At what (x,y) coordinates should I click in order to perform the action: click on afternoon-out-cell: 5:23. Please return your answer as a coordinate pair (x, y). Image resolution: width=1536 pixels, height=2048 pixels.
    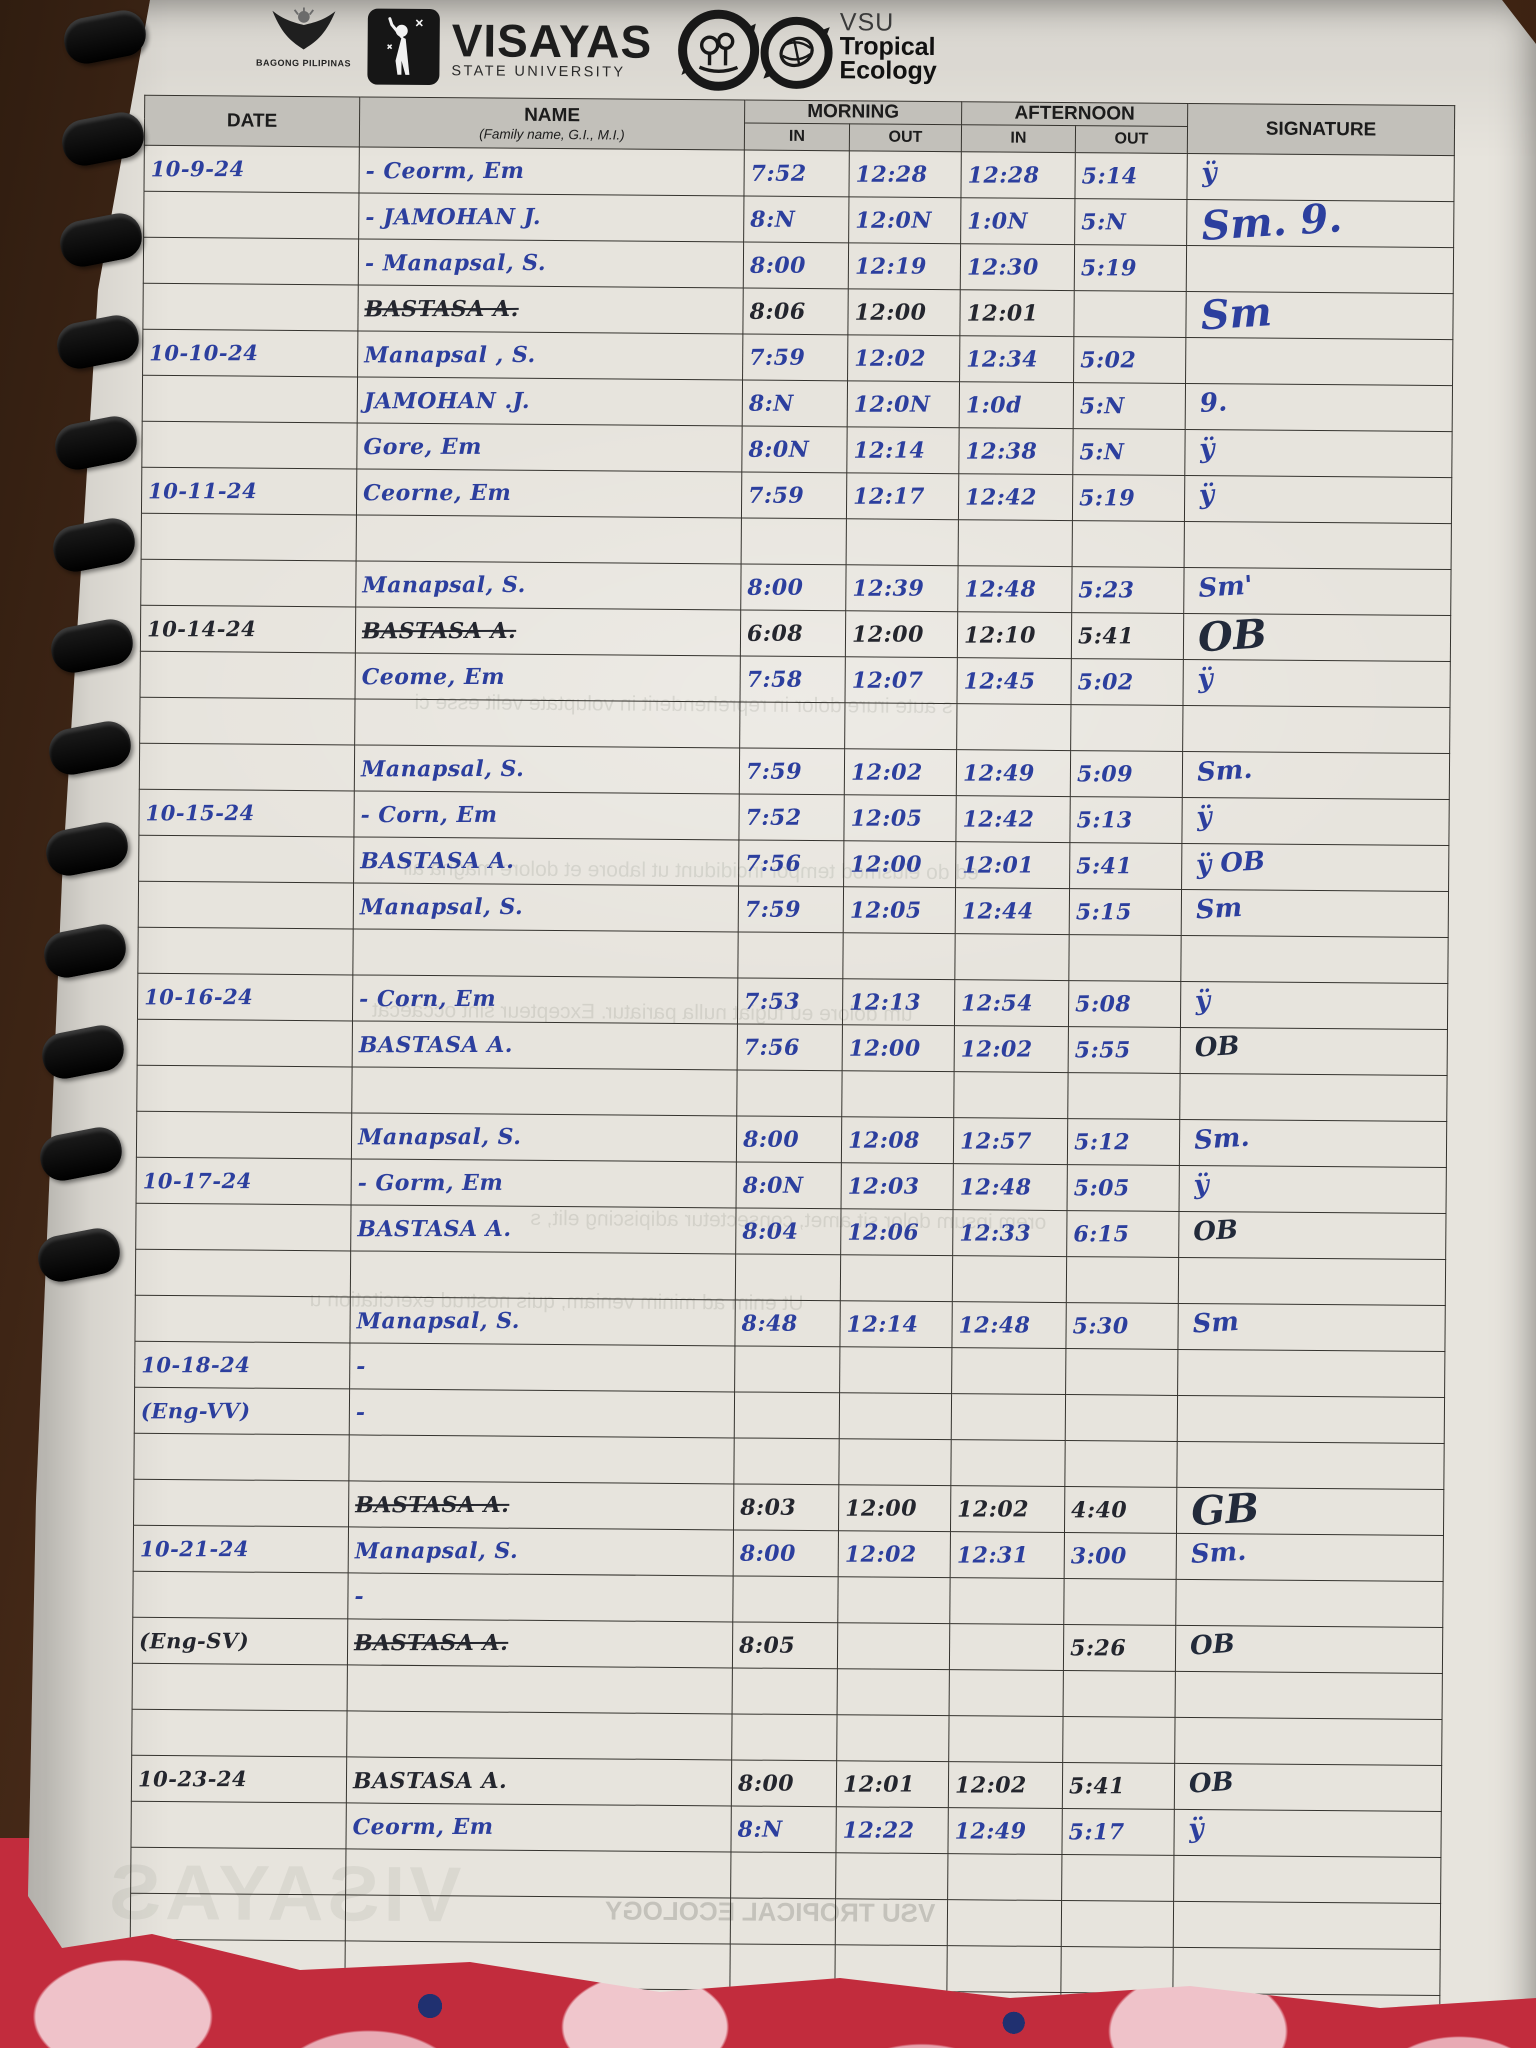
    Looking at the image, I should click on (1128, 590).